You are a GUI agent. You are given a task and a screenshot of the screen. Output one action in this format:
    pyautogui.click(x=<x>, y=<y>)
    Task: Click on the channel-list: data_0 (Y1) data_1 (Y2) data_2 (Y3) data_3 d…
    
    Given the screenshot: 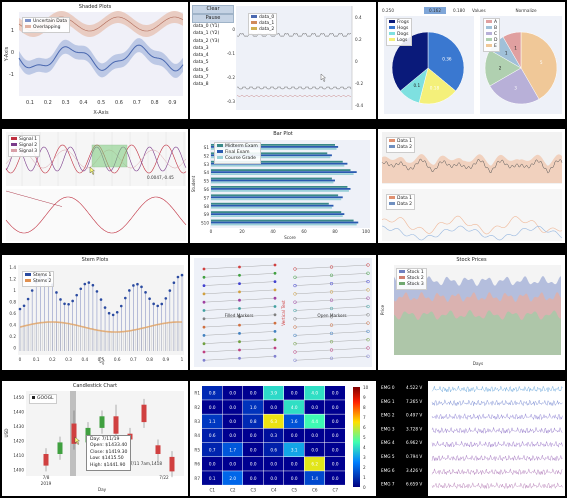 What is the action you would take?
    pyautogui.click(x=213, y=56)
    